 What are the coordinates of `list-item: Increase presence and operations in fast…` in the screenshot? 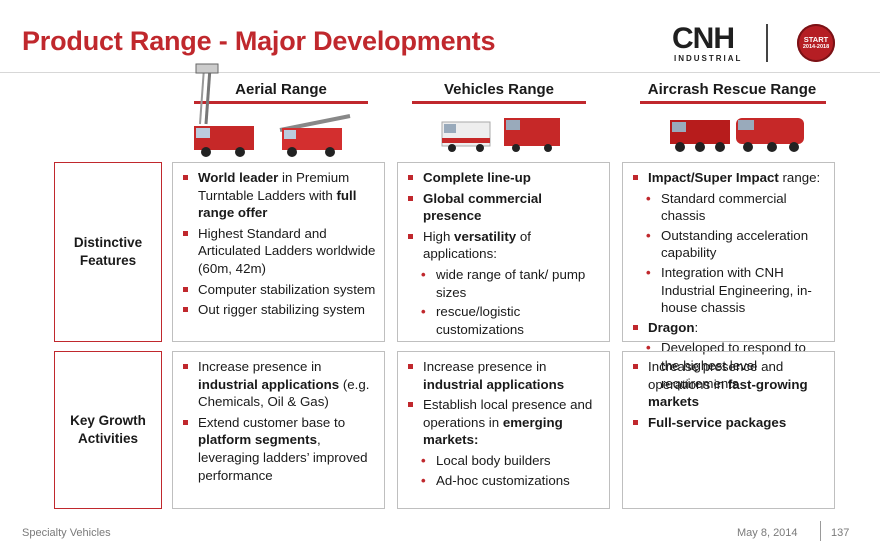 It's located at (729, 384).